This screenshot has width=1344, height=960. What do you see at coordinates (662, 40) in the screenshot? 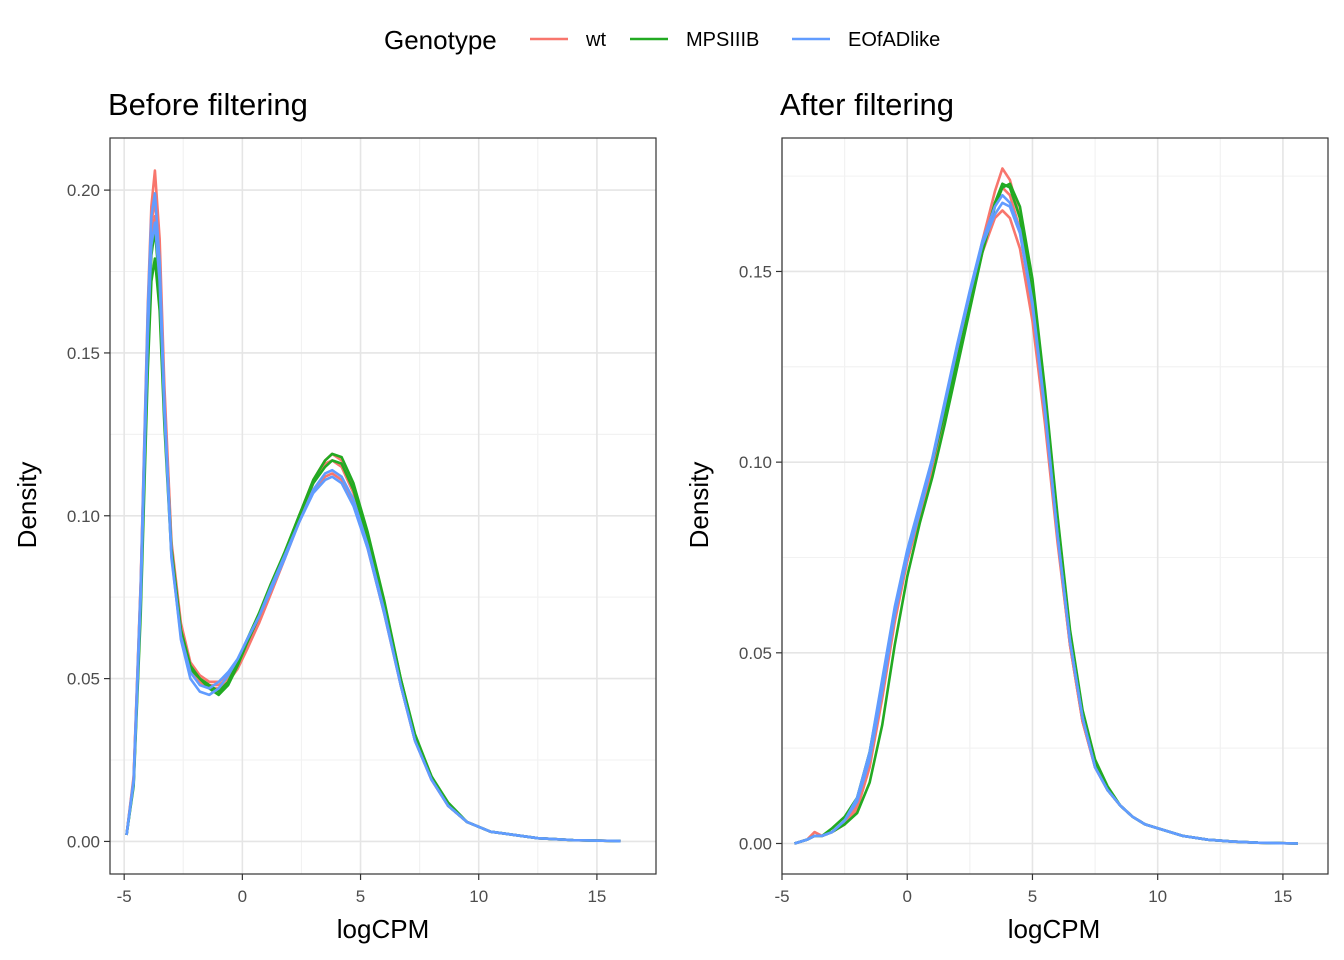
I see `legend: Genotype wt MPSIIIB EOfADlike` at bounding box center [662, 40].